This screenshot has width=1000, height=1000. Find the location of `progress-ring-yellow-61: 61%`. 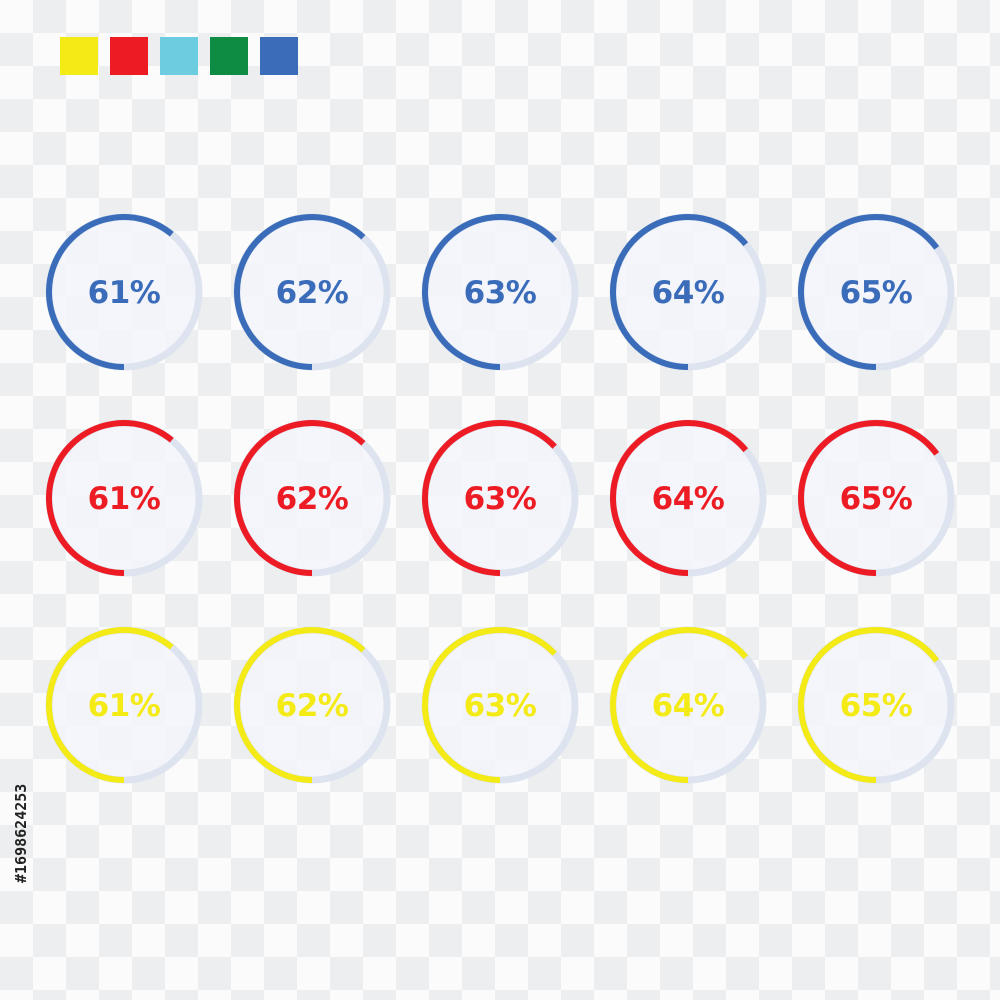

progress-ring-yellow-61: 61% is located at coordinates (124, 705).